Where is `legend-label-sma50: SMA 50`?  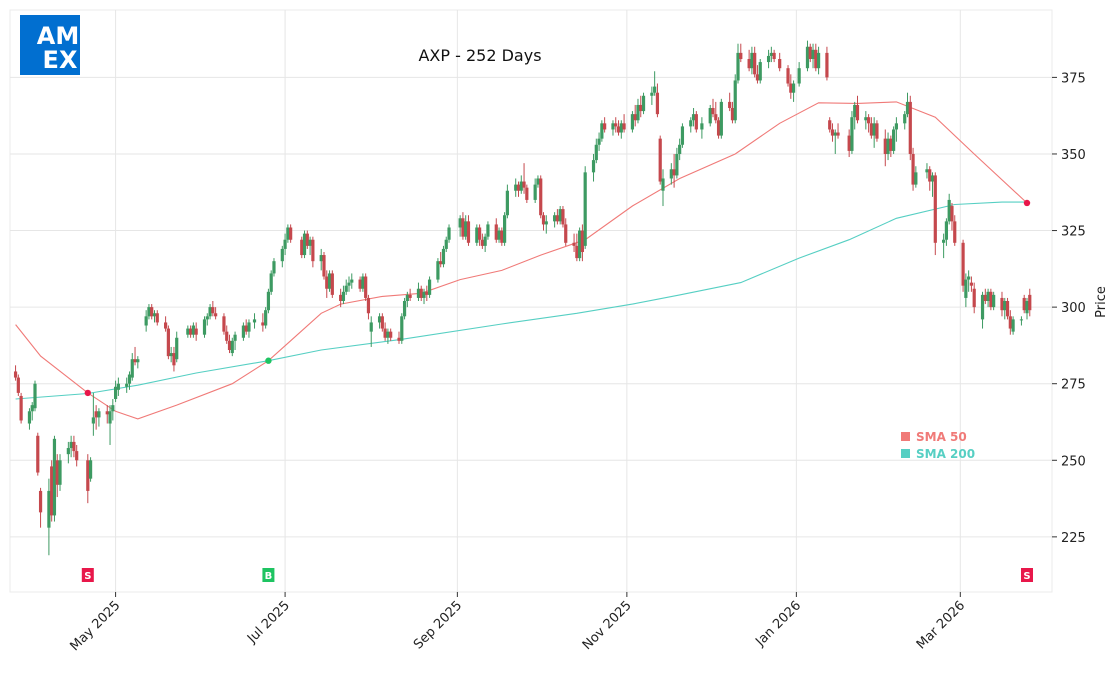
legend-label-sma50: SMA 50 is located at coordinates (941, 437).